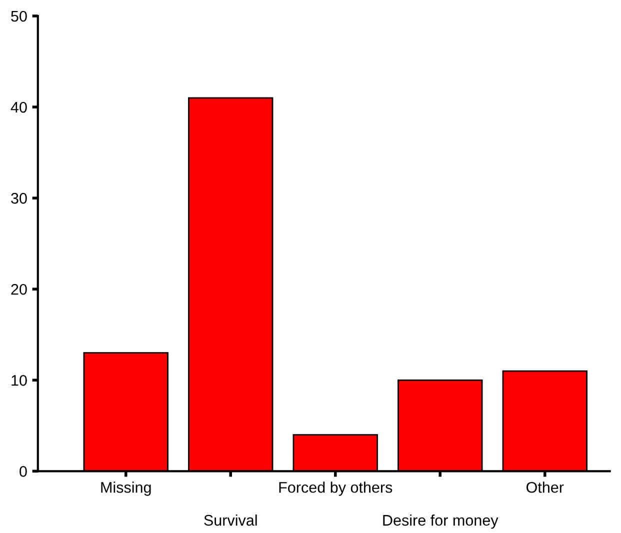 The image size is (621, 533). Describe the element at coordinates (23, 471) in the screenshot. I see `y-tick-label: 0` at that location.